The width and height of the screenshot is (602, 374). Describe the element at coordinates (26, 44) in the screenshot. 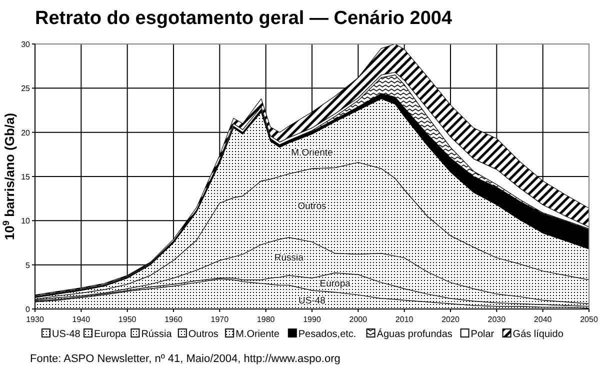

I see `y-tick-label: 30` at that location.